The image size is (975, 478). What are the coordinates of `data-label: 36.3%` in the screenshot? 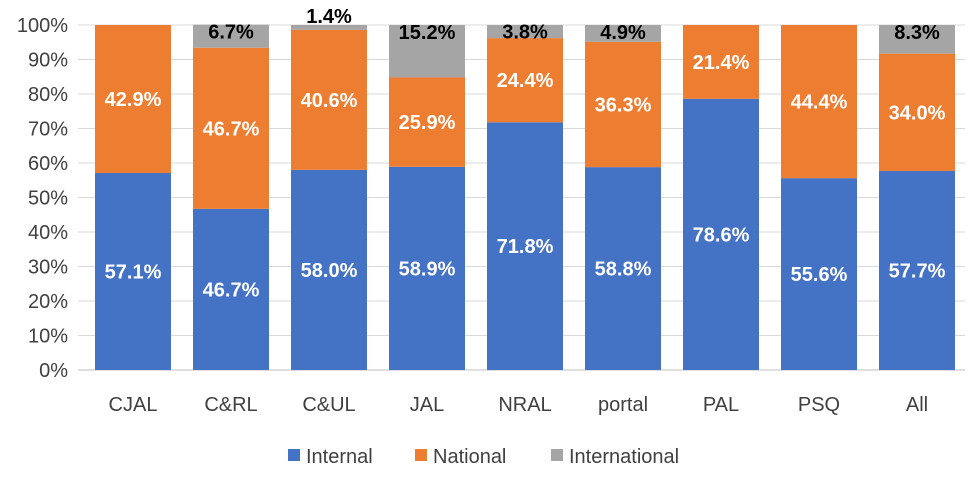 It's located at (623, 106).